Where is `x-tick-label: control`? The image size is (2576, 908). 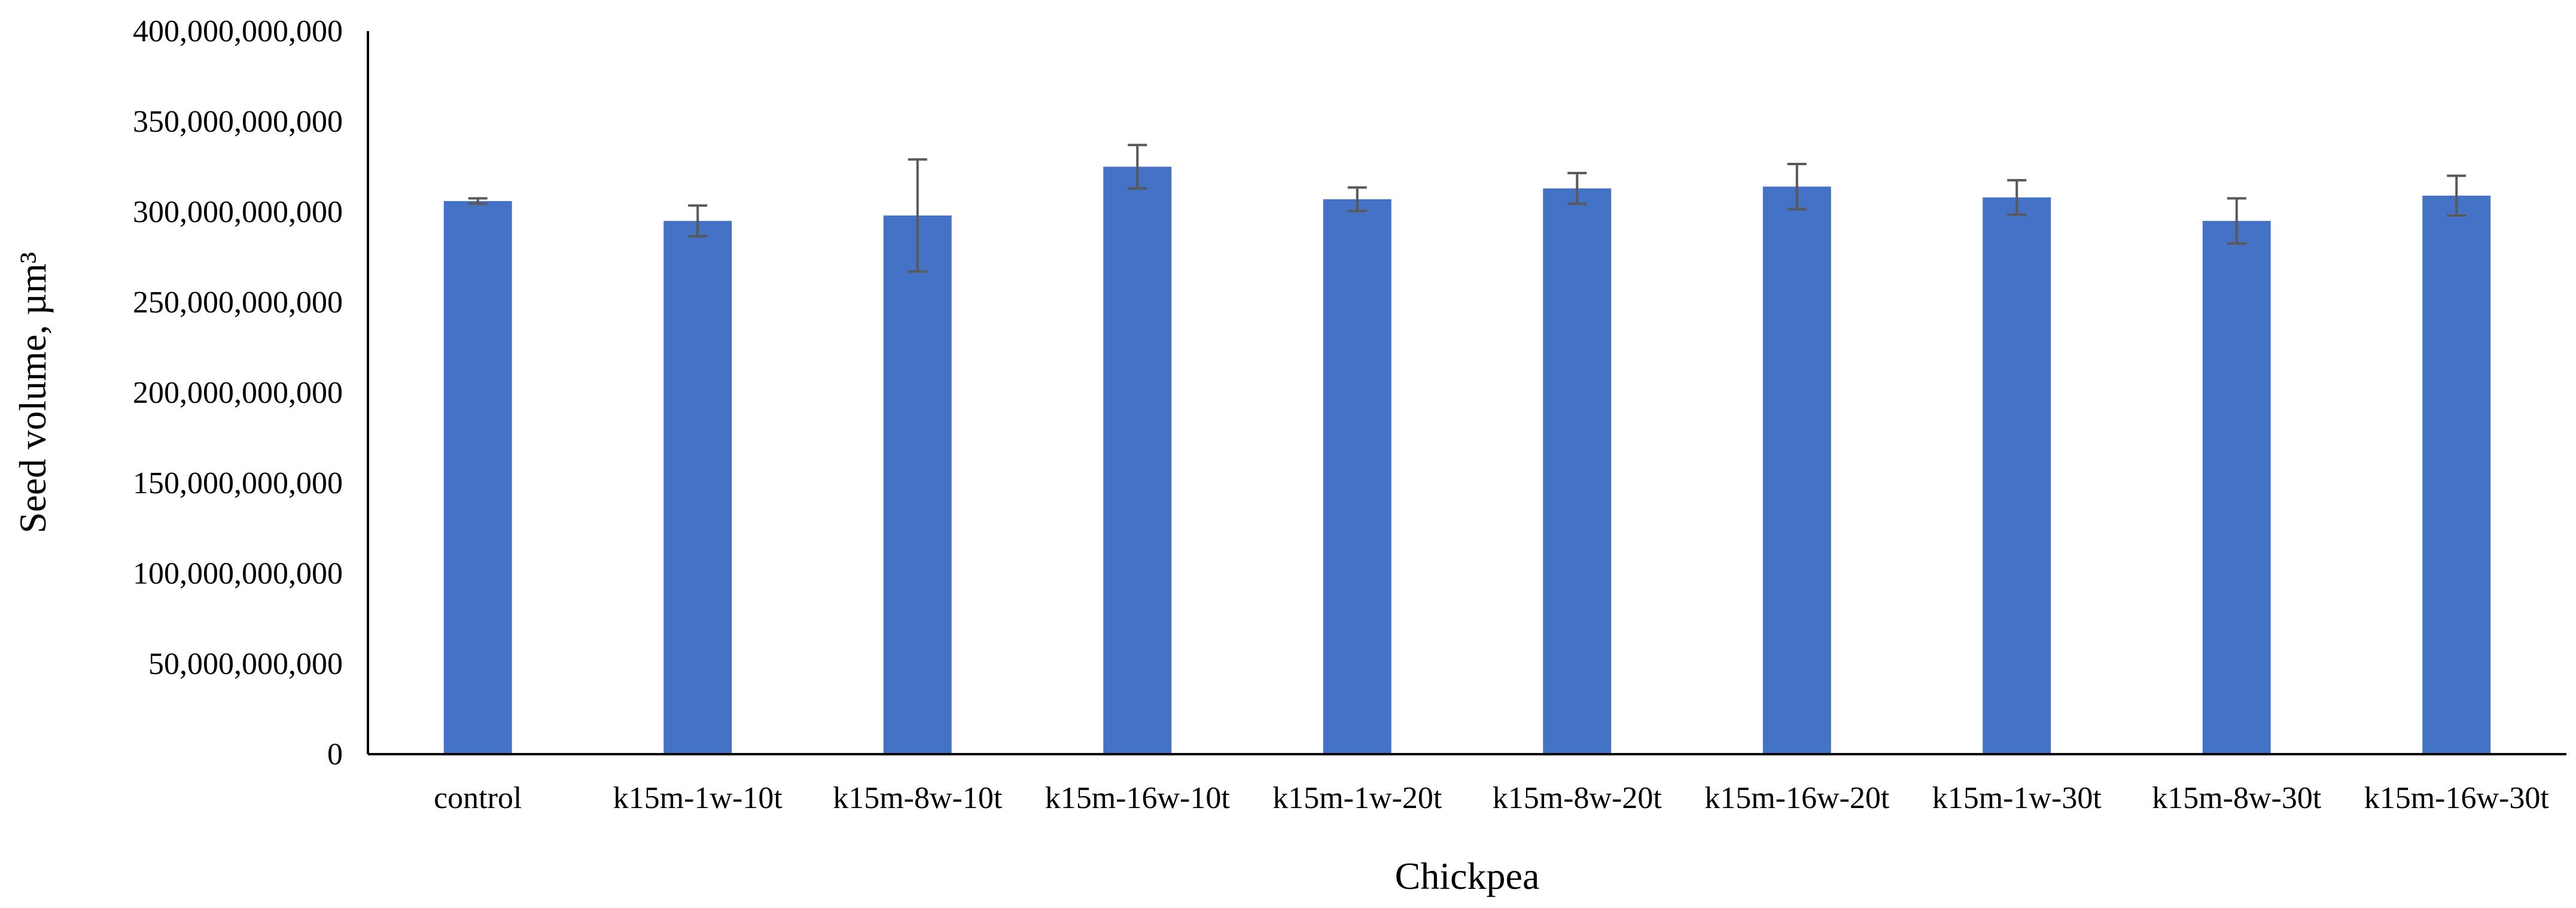 x-tick-label: control is located at coordinates (478, 798).